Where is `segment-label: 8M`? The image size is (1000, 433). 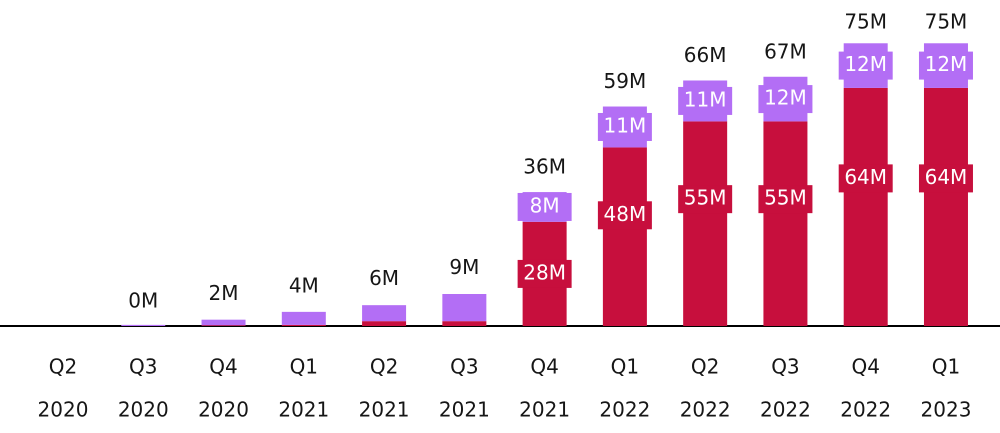
segment-label: 8M is located at coordinates (545, 205).